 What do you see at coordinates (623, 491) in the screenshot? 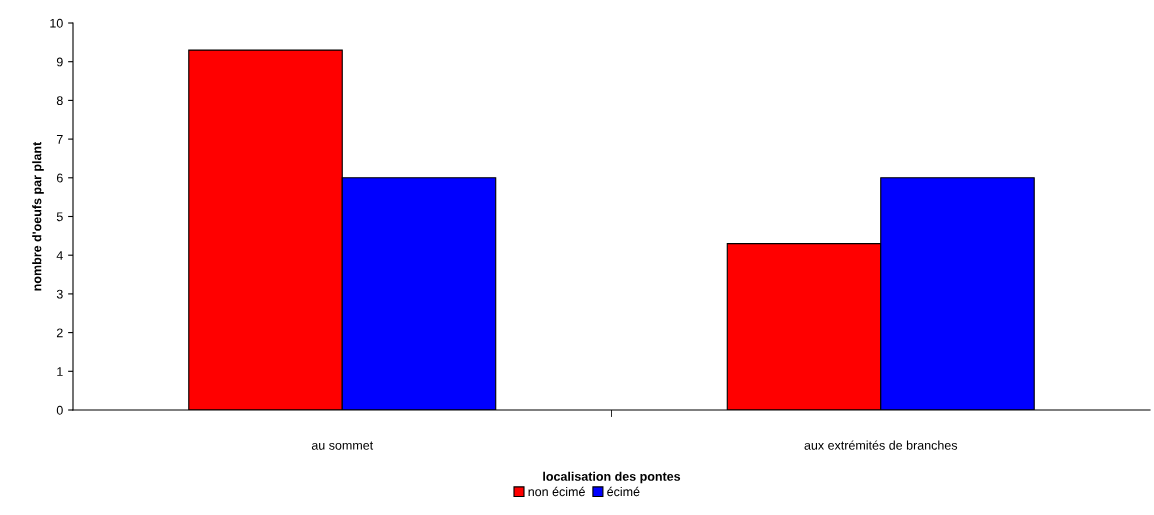
I see `legend-label: écimé` at bounding box center [623, 491].